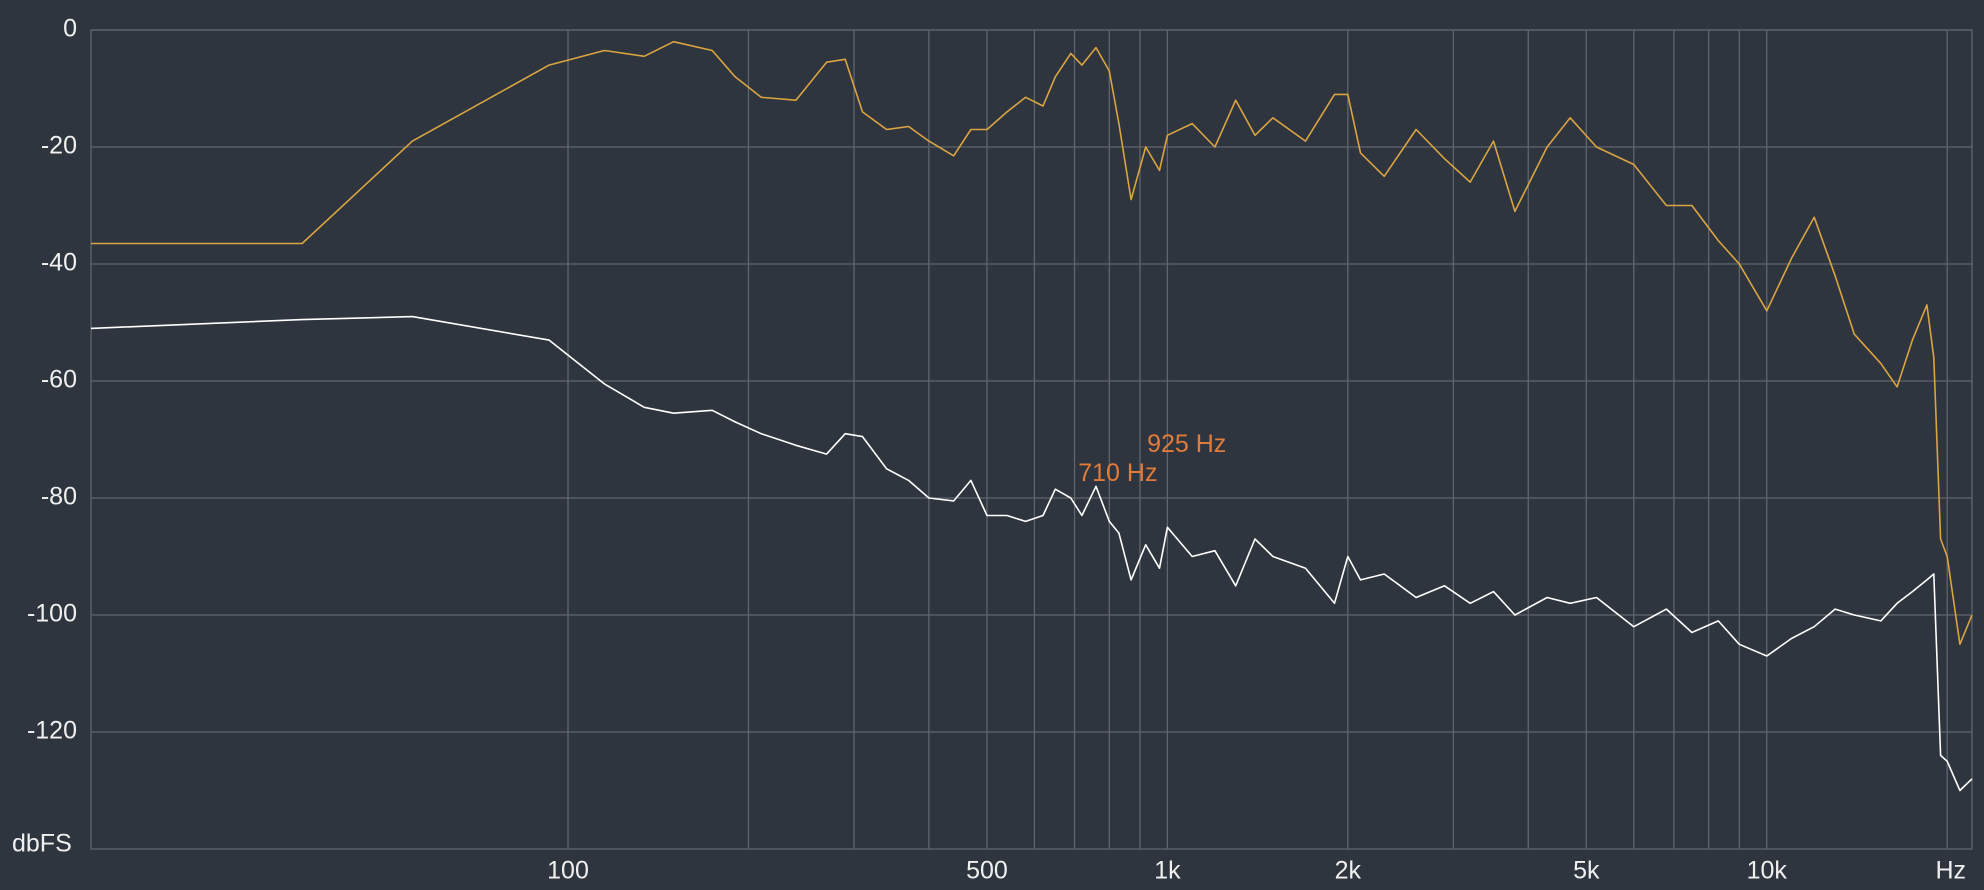 This screenshot has width=1984, height=890. What do you see at coordinates (987, 871) in the screenshot?
I see `x-tick-label: 500` at bounding box center [987, 871].